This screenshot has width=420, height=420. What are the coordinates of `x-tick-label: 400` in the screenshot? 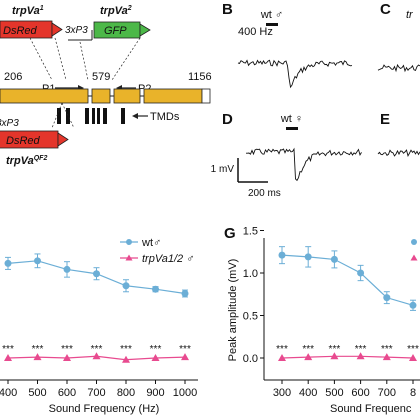 It's located at (308, 393).